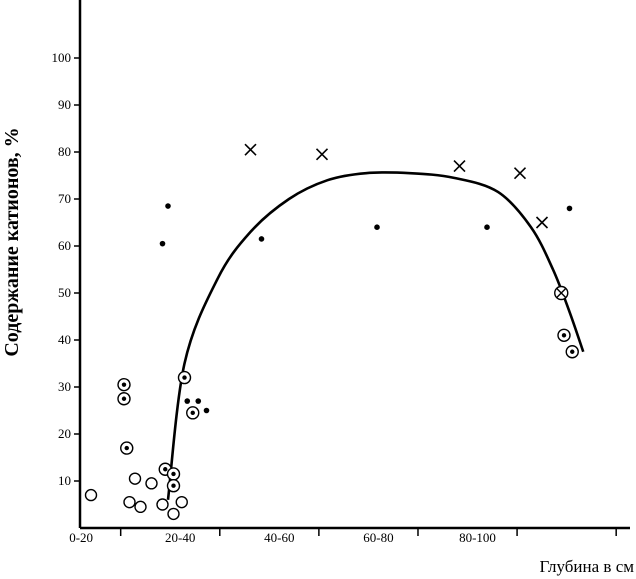 The image size is (636, 579). What do you see at coordinates (561, 293) in the screenshot?
I see `circle-cross-point` at bounding box center [561, 293].